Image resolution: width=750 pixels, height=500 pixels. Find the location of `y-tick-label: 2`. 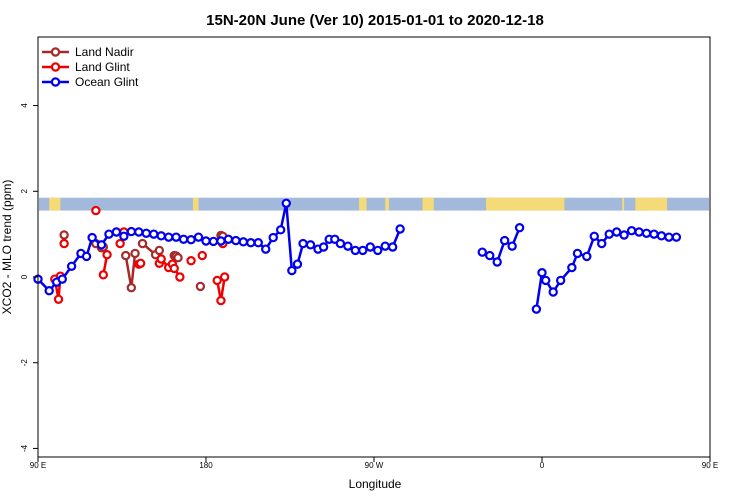

y-tick-label: 2 is located at coordinates (24, 191).